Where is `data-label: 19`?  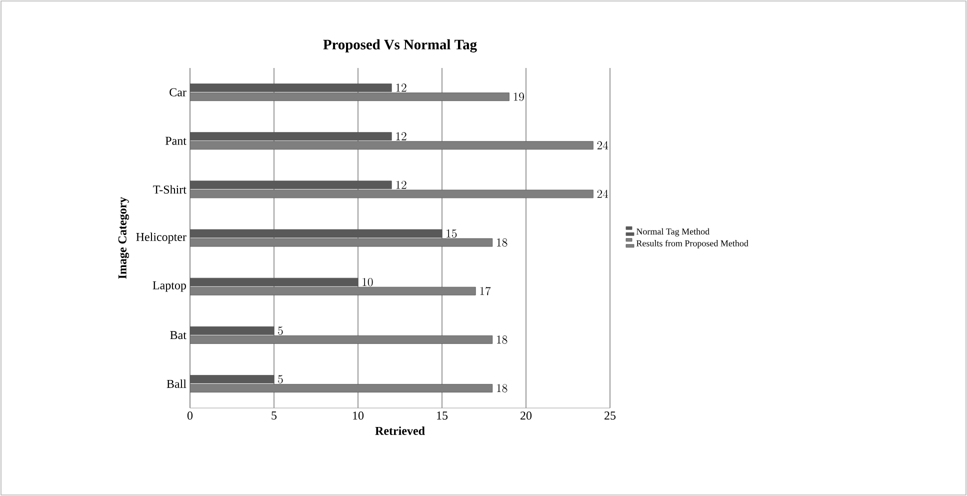 data-label: 19 is located at coordinates (519, 96).